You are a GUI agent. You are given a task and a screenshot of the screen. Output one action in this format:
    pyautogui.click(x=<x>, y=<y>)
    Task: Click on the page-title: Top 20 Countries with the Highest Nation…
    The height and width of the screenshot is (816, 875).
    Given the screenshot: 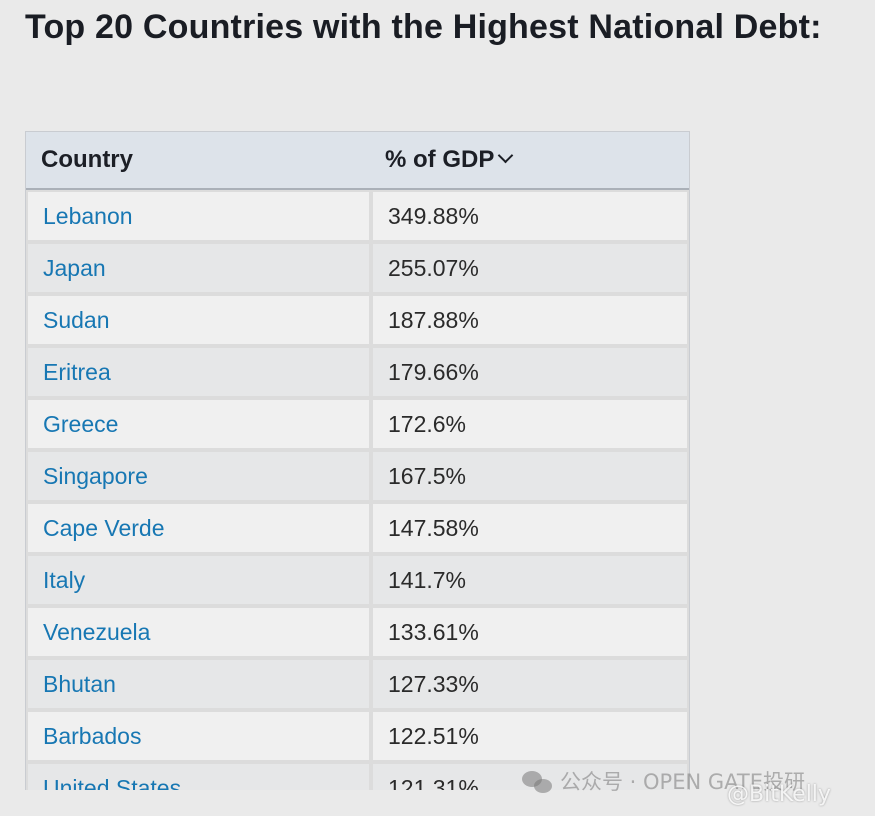 What is the action you would take?
    pyautogui.click(x=423, y=27)
    